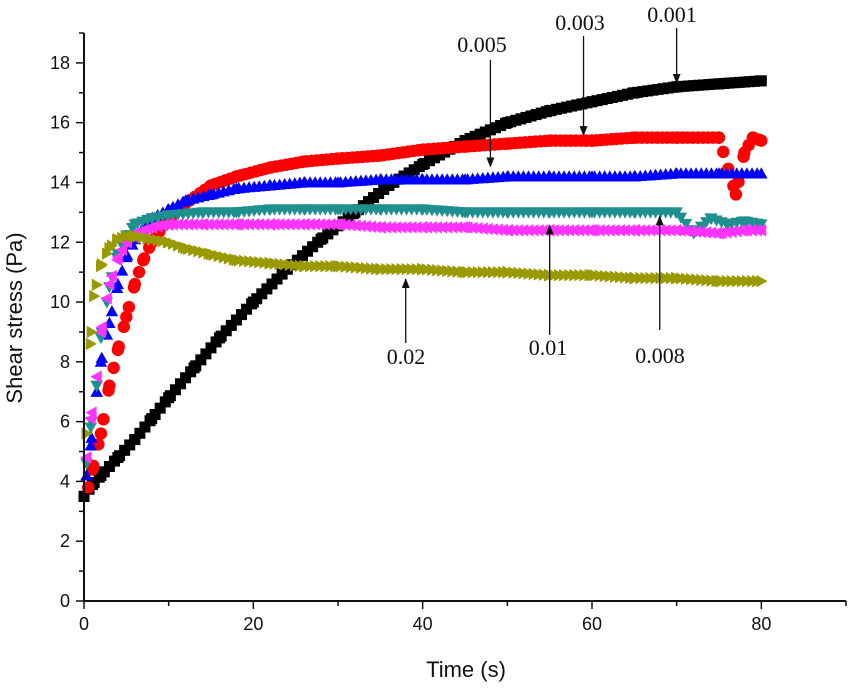 Image resolution: width=850 pixels, height=693 pixels. I want to click on y-tick-label: 6, so click(65, 422).